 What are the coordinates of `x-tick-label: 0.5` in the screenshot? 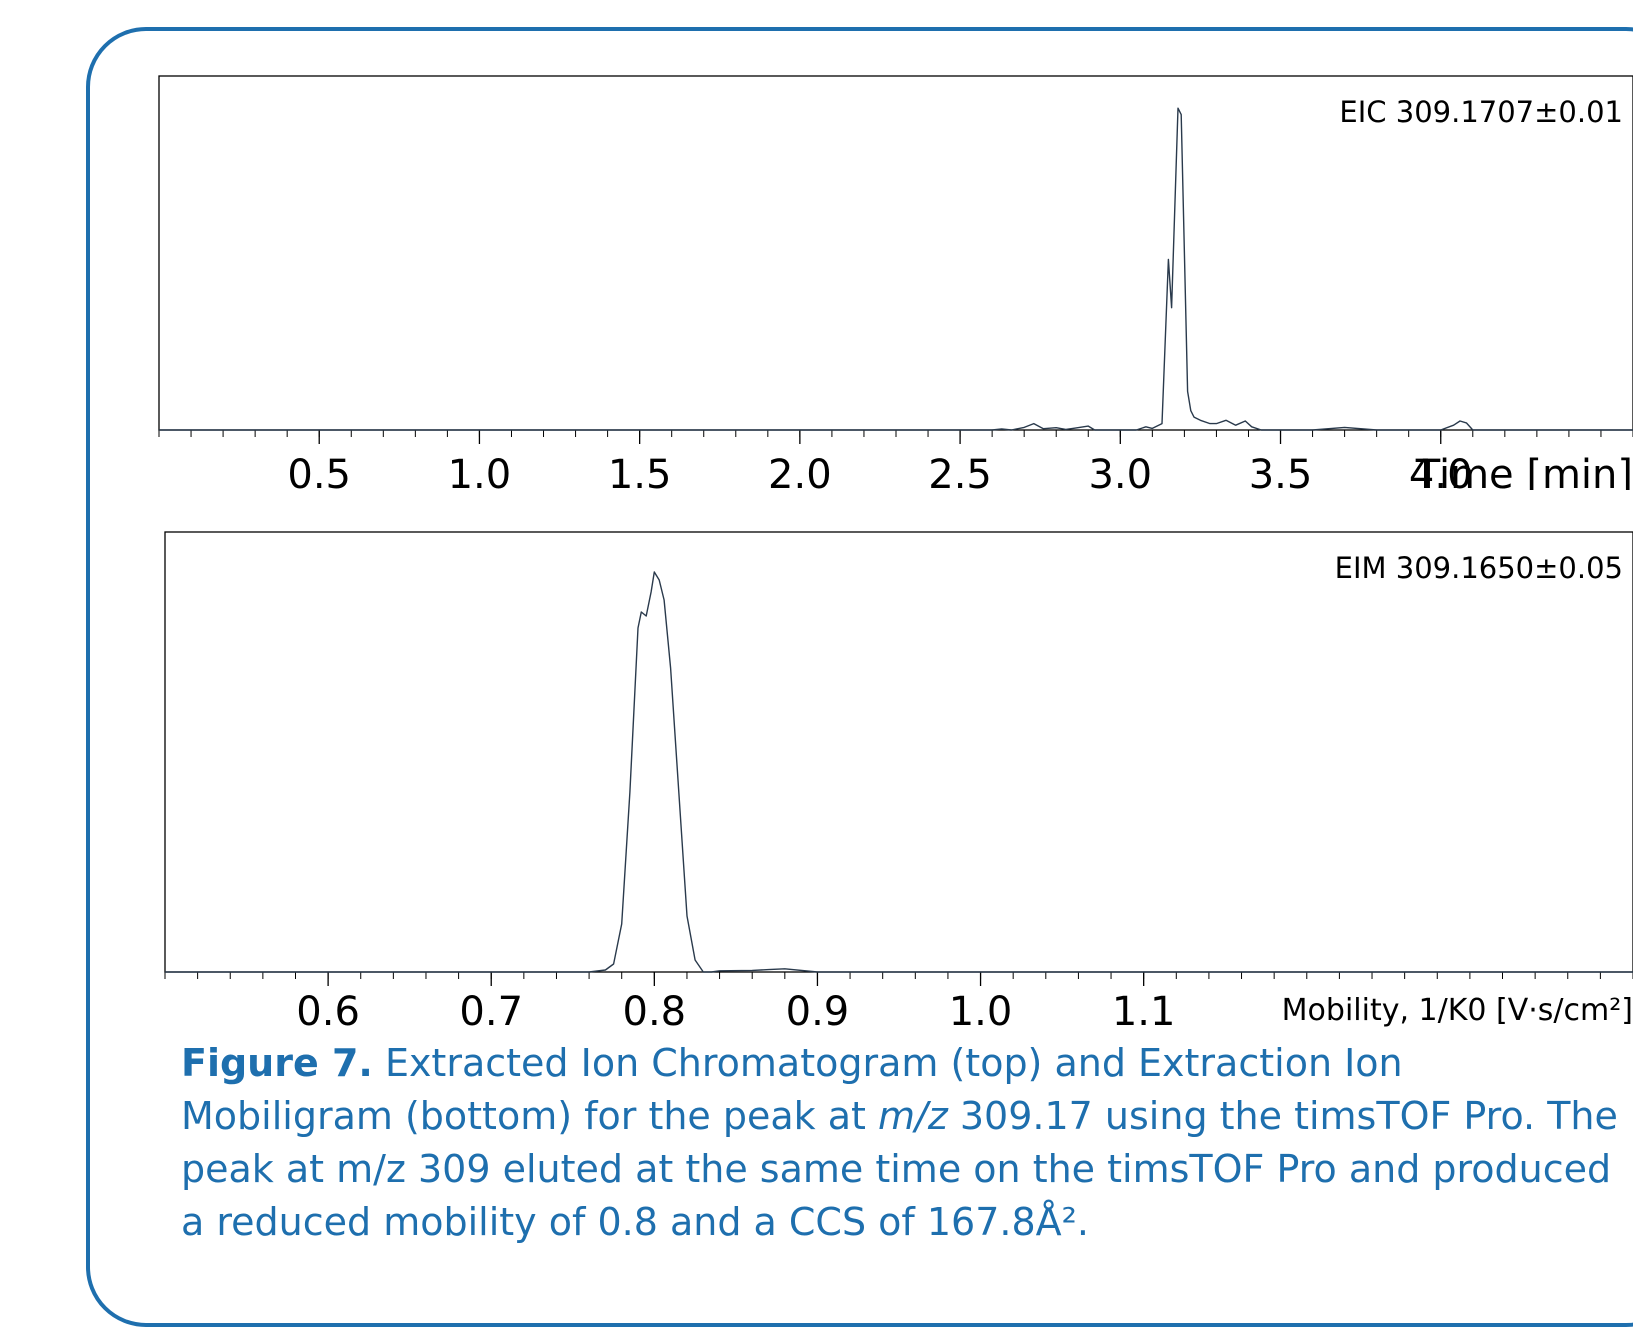 It's located at (319, 471).